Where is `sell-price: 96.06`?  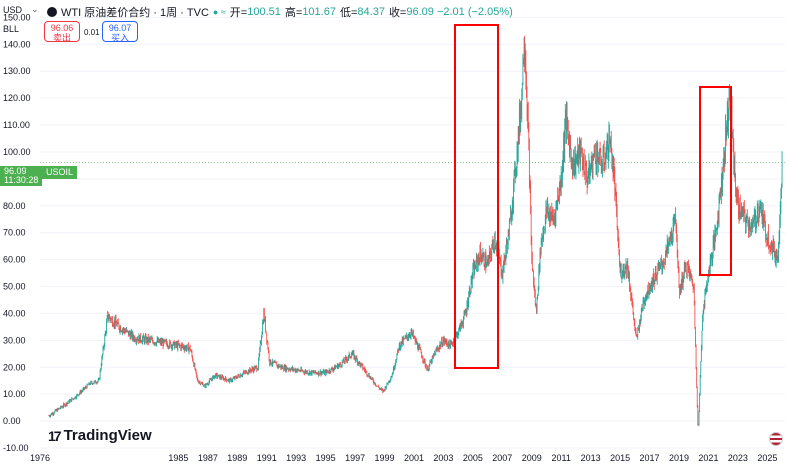 sell-price: 96.06 is located at coordinates (62, 28).